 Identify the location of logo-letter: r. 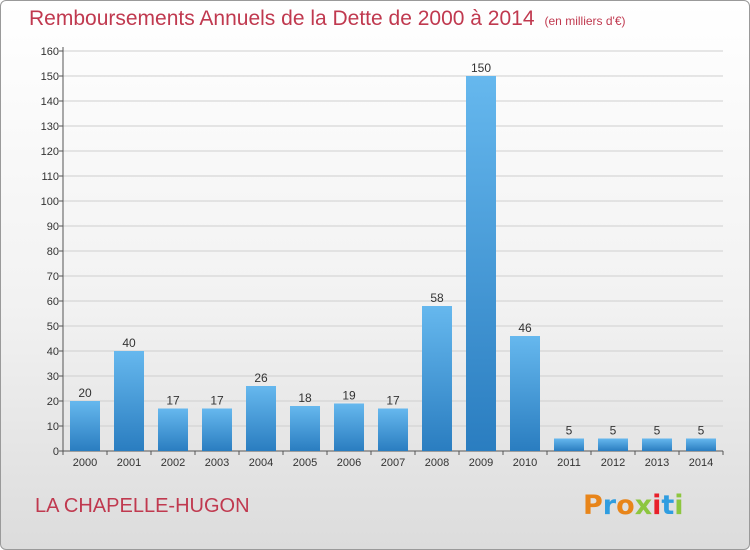
(609, 505).